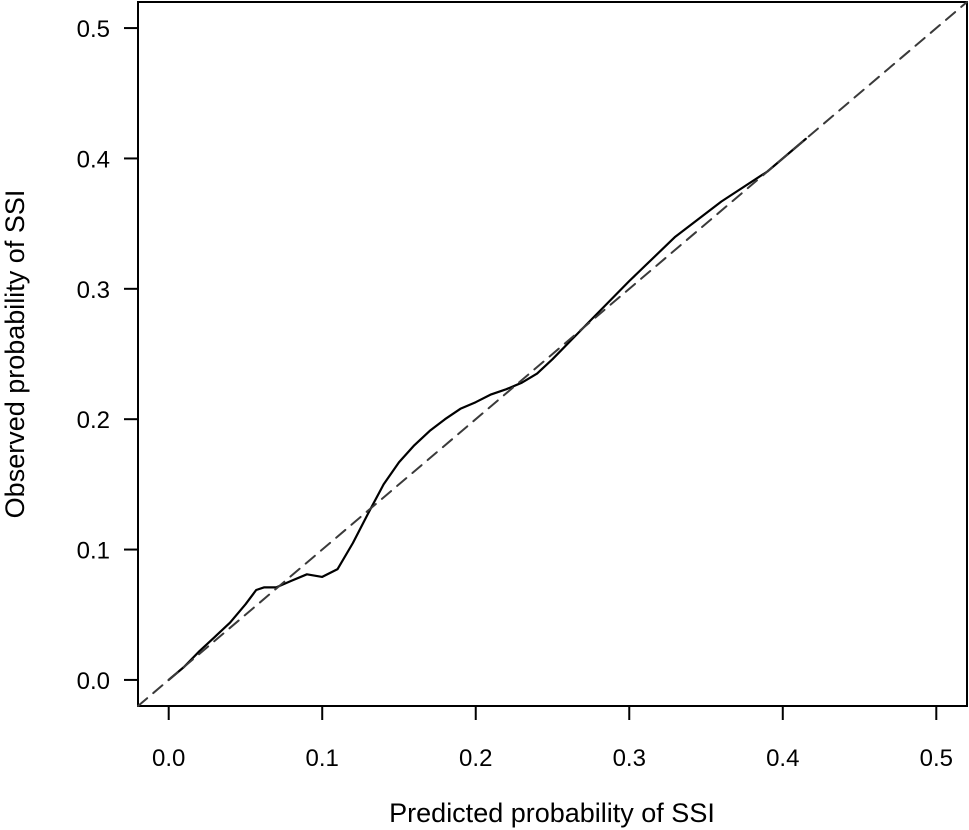  Describe the element at coordinates (552, 739) in the screenshot. I see `x-axis: 0.0 0.1 0.2 0.3 0.4 0.5` at that location.